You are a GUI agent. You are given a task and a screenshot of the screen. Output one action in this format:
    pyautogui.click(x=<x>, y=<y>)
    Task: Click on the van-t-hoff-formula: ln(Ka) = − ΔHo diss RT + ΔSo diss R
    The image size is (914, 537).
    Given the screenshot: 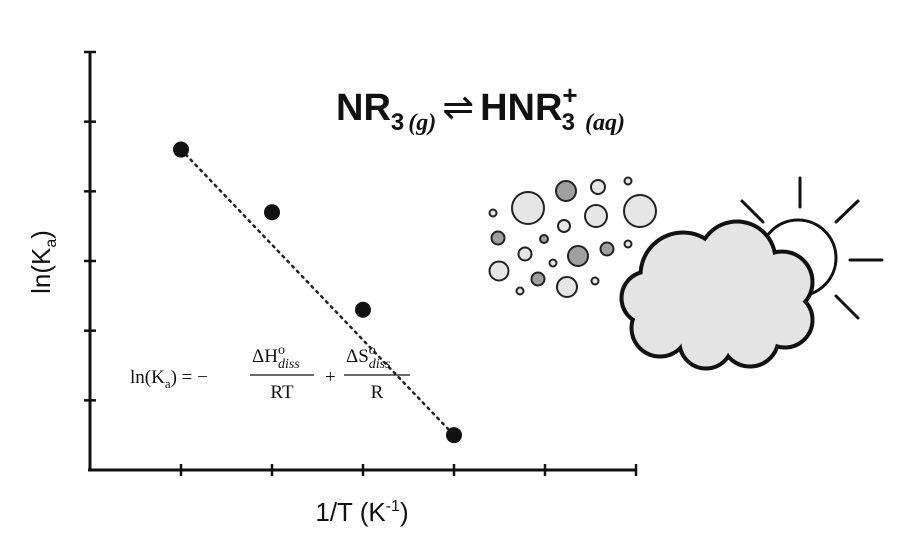 What is the action you would take?
    pyautogui.click(x=270, y=373)
    